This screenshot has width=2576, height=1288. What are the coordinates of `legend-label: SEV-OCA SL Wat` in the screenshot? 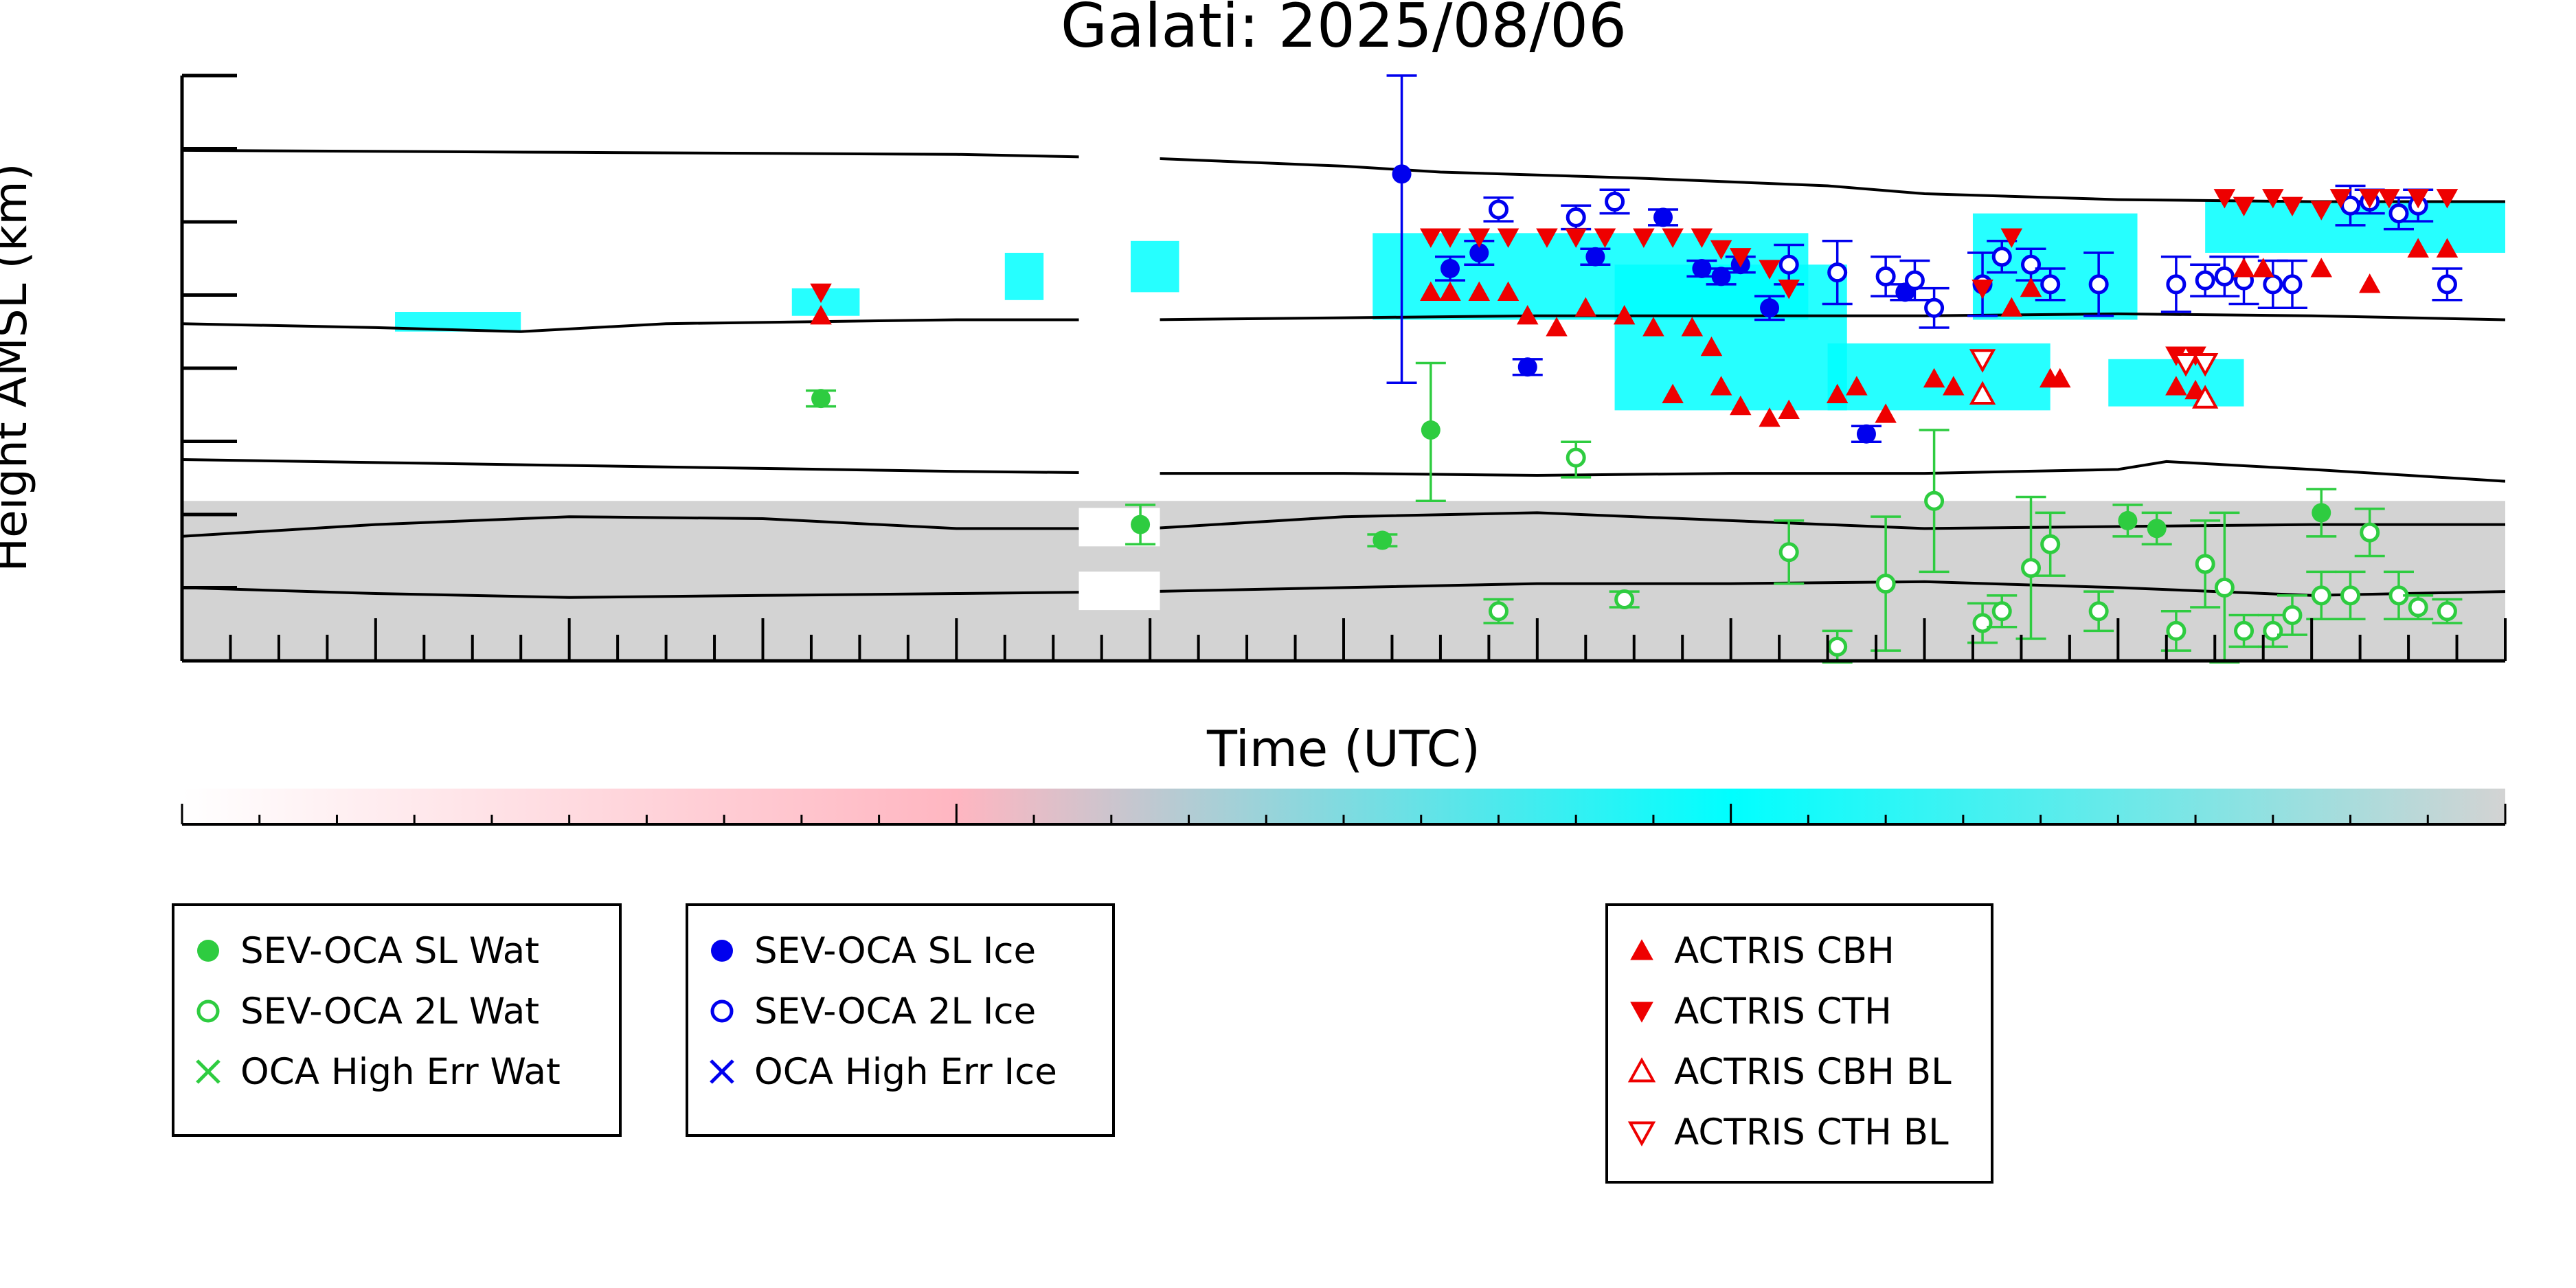 It's located at (389, 950).